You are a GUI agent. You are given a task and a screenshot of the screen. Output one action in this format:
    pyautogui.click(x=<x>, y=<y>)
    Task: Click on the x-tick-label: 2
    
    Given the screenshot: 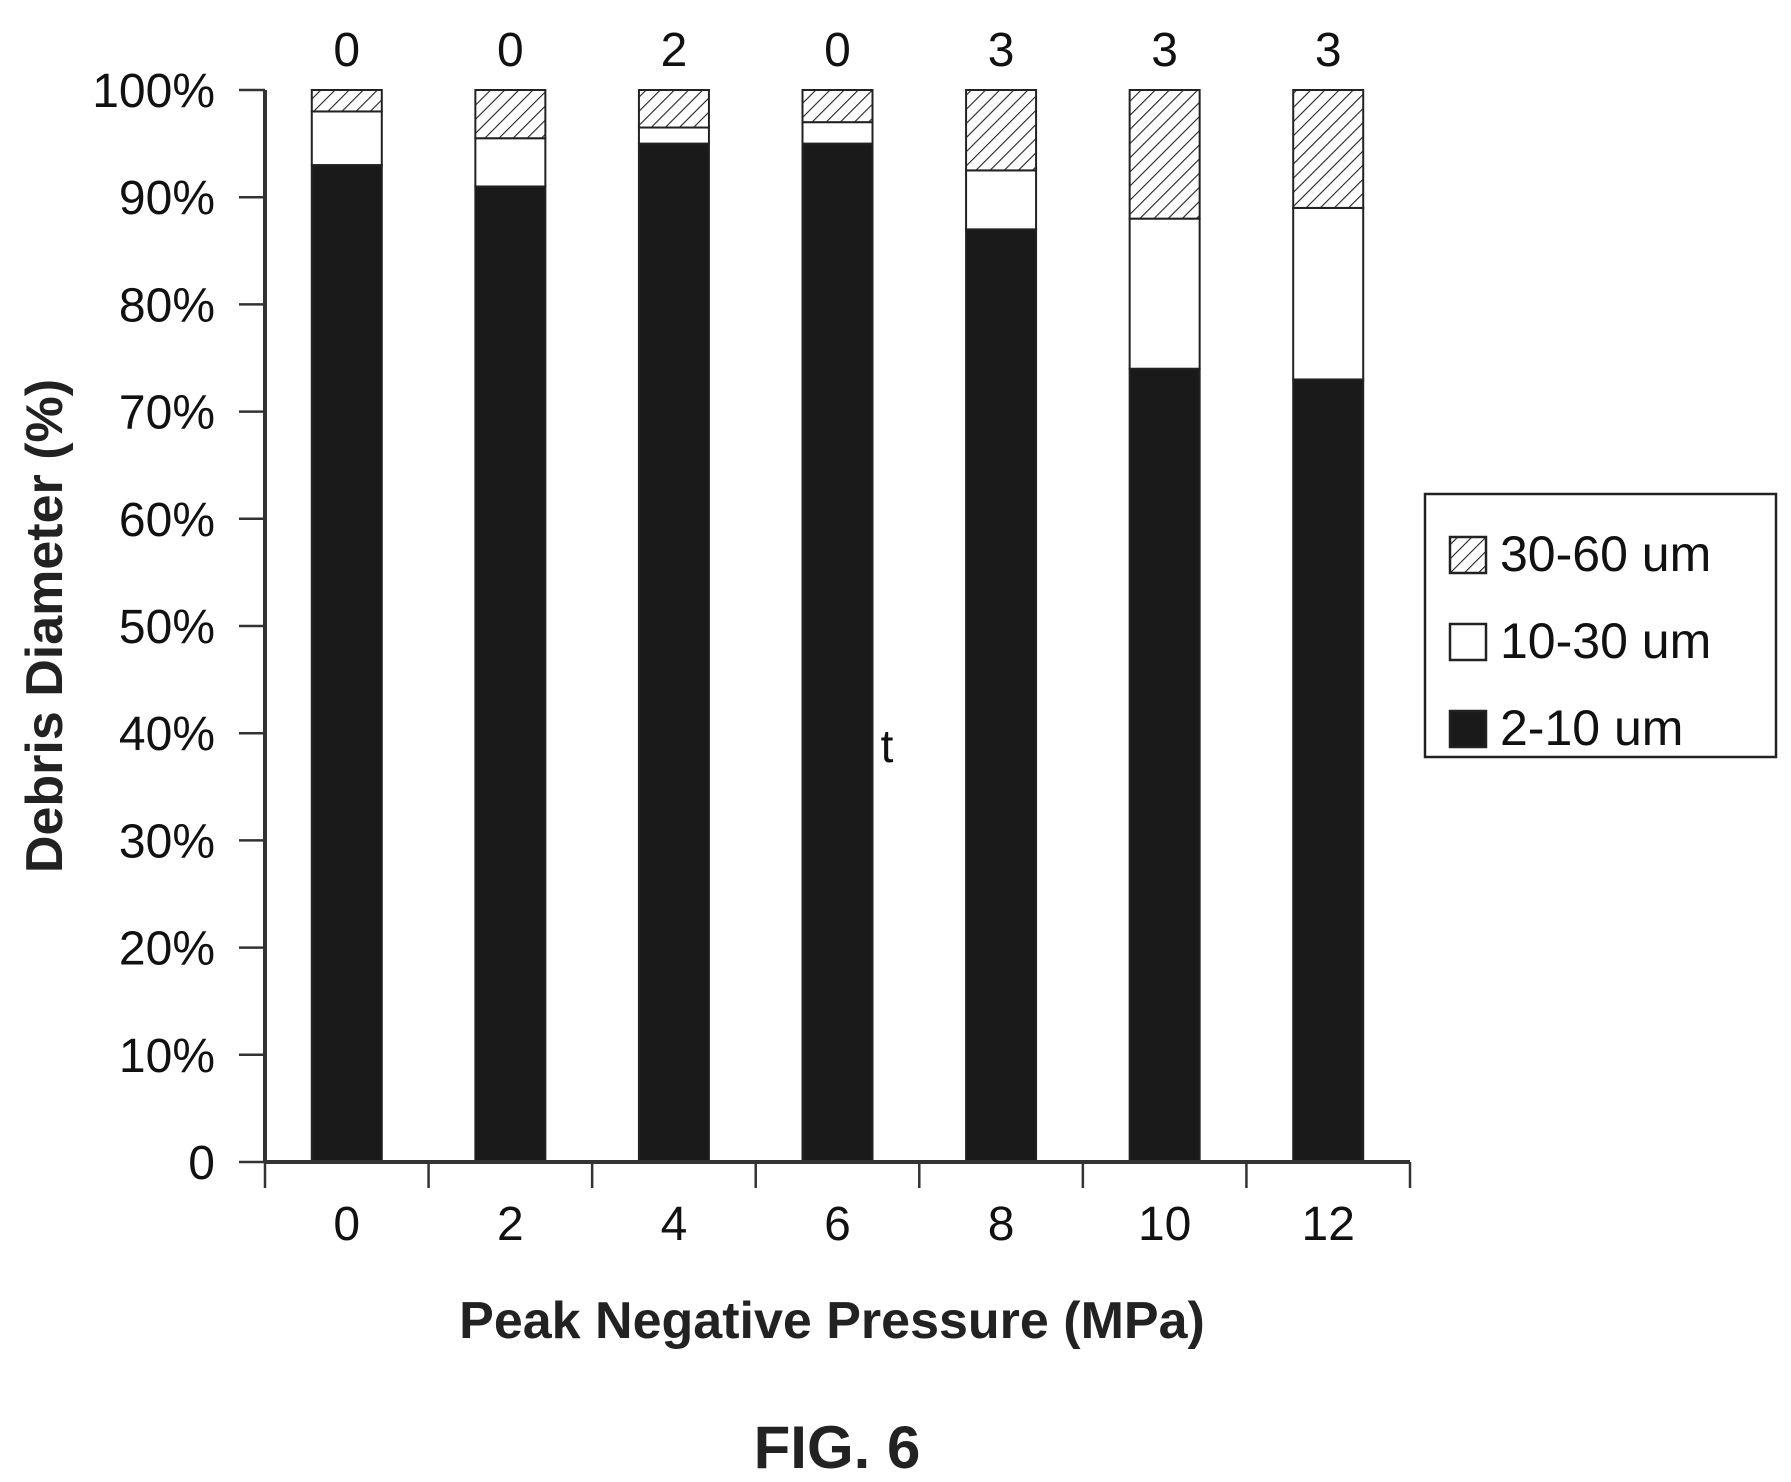 What is the action you would take?
    pyautogui.click(x=510, y=1224)
    